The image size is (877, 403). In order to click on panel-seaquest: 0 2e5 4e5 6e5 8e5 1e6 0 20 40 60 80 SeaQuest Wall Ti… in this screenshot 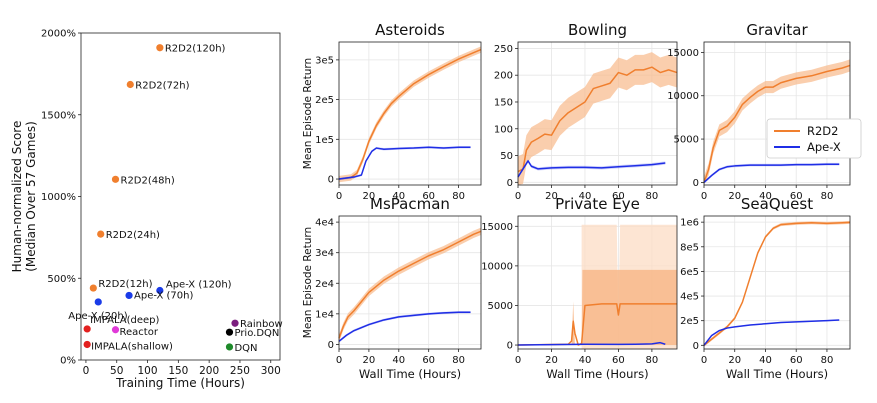, I will do `click(765, 288)`.